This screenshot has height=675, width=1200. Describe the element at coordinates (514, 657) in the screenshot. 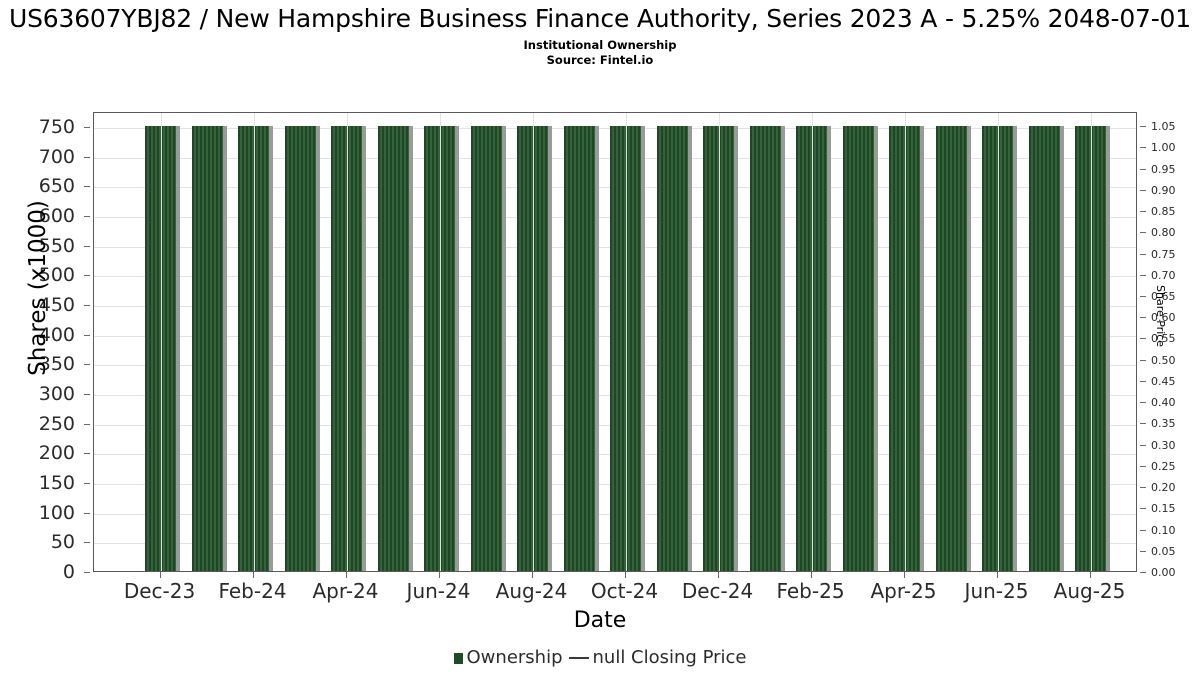

I see `legend-label-ownership: Ownership` at that location.